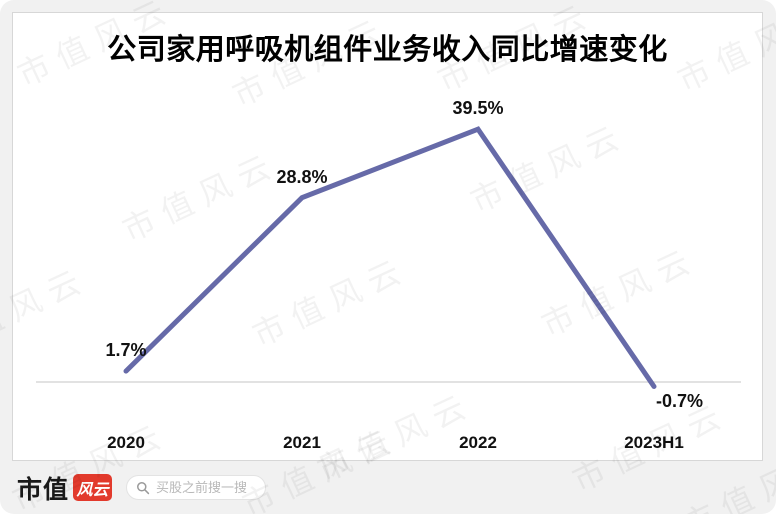  Describe the element at coordinates (143, 487) in the screenshot. I see `search-icon` at that location.